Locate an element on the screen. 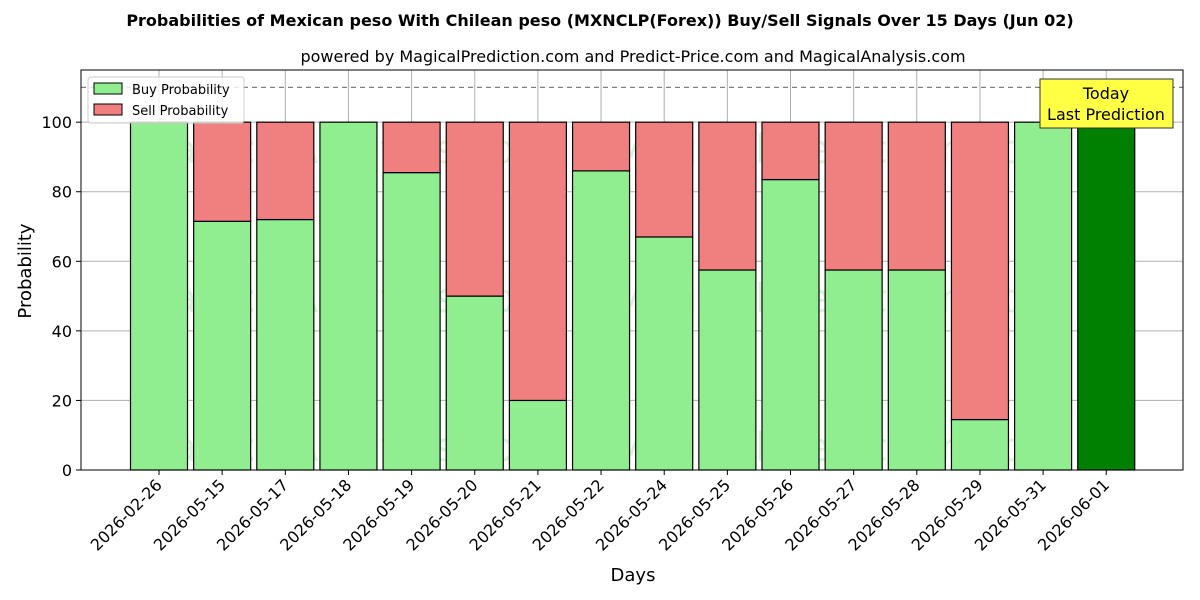 The width and height of the screenshot is (1200, 600). legend: Buy Probability Sell Probability is located at coordinates (166, 100).